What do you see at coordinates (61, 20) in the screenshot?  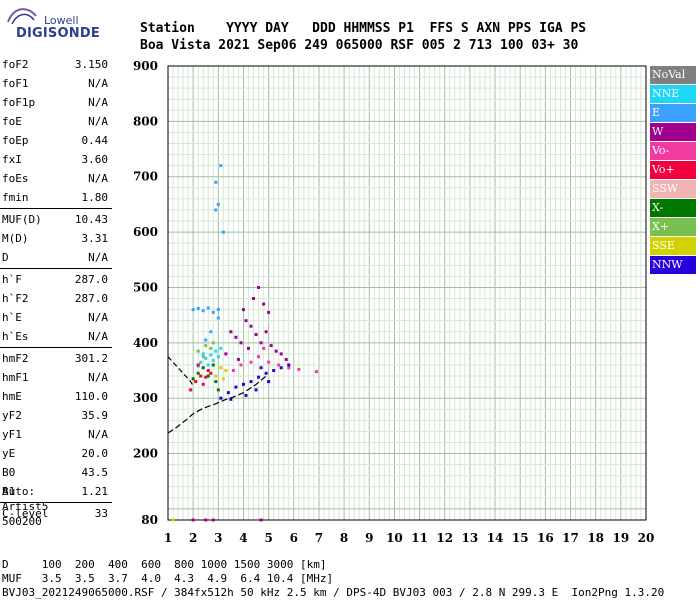 I see `logo-name: Lowell` at bounding box center [61, 20].